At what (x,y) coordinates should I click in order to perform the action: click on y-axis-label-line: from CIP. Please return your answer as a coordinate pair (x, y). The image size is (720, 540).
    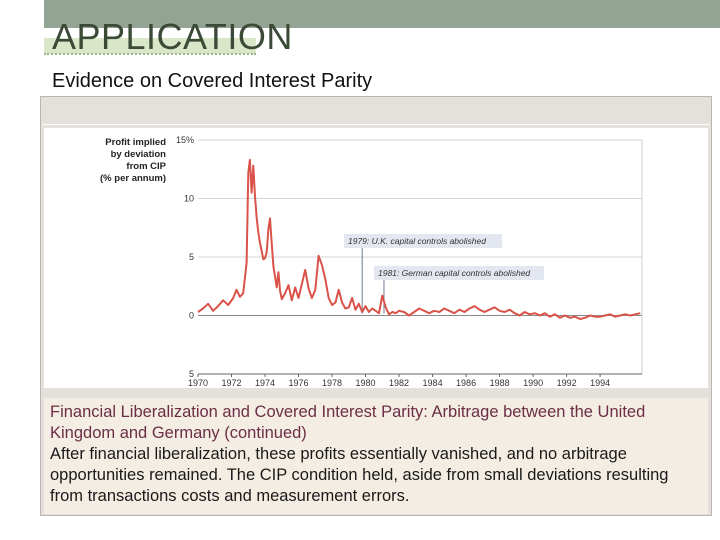
    Looking at the image, I should click on (146, 166).